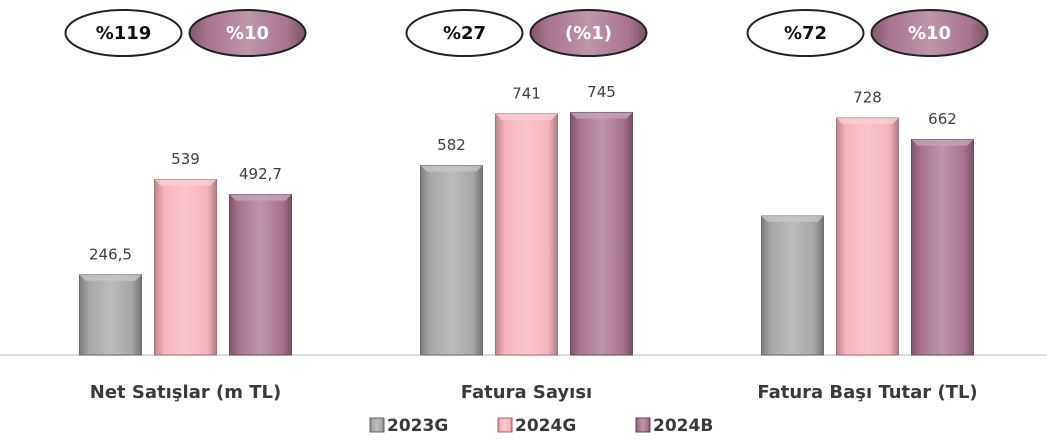 Image resolution: width=1047 pixels, height=442 pixels. Describe the element at coordinates (185, 392) in the screenshot. I see `x-tick-label: Net Satışlar (m TL)` at that location.